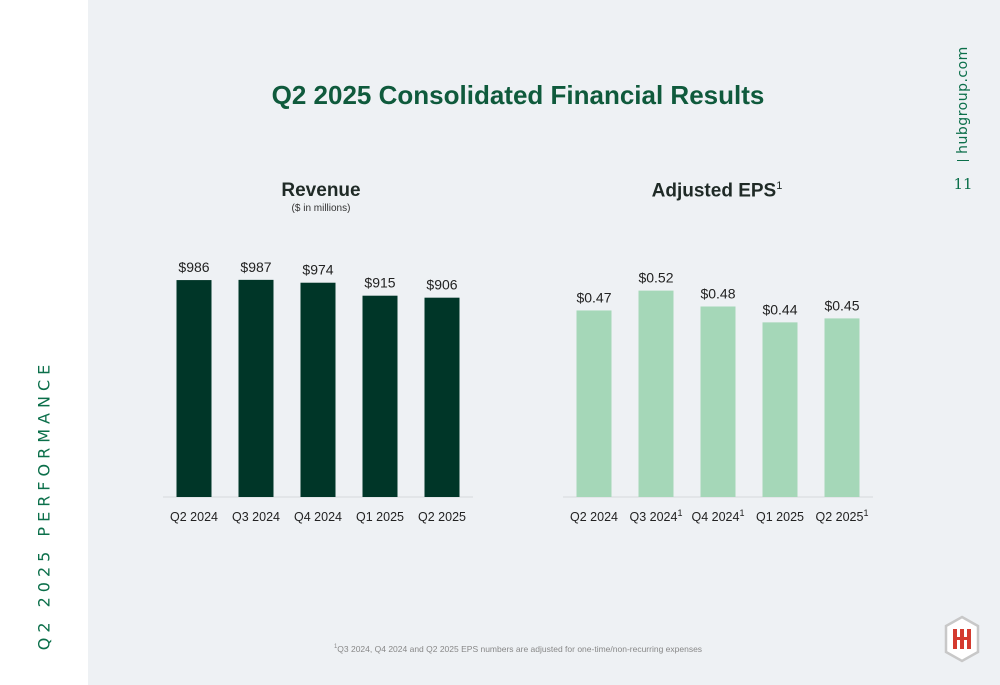 The width and height of the screenshot is (1000, 685). Describe the element at coordinates (335, 647) in the screenshot. I see `footnote-marker: 1` at that location.